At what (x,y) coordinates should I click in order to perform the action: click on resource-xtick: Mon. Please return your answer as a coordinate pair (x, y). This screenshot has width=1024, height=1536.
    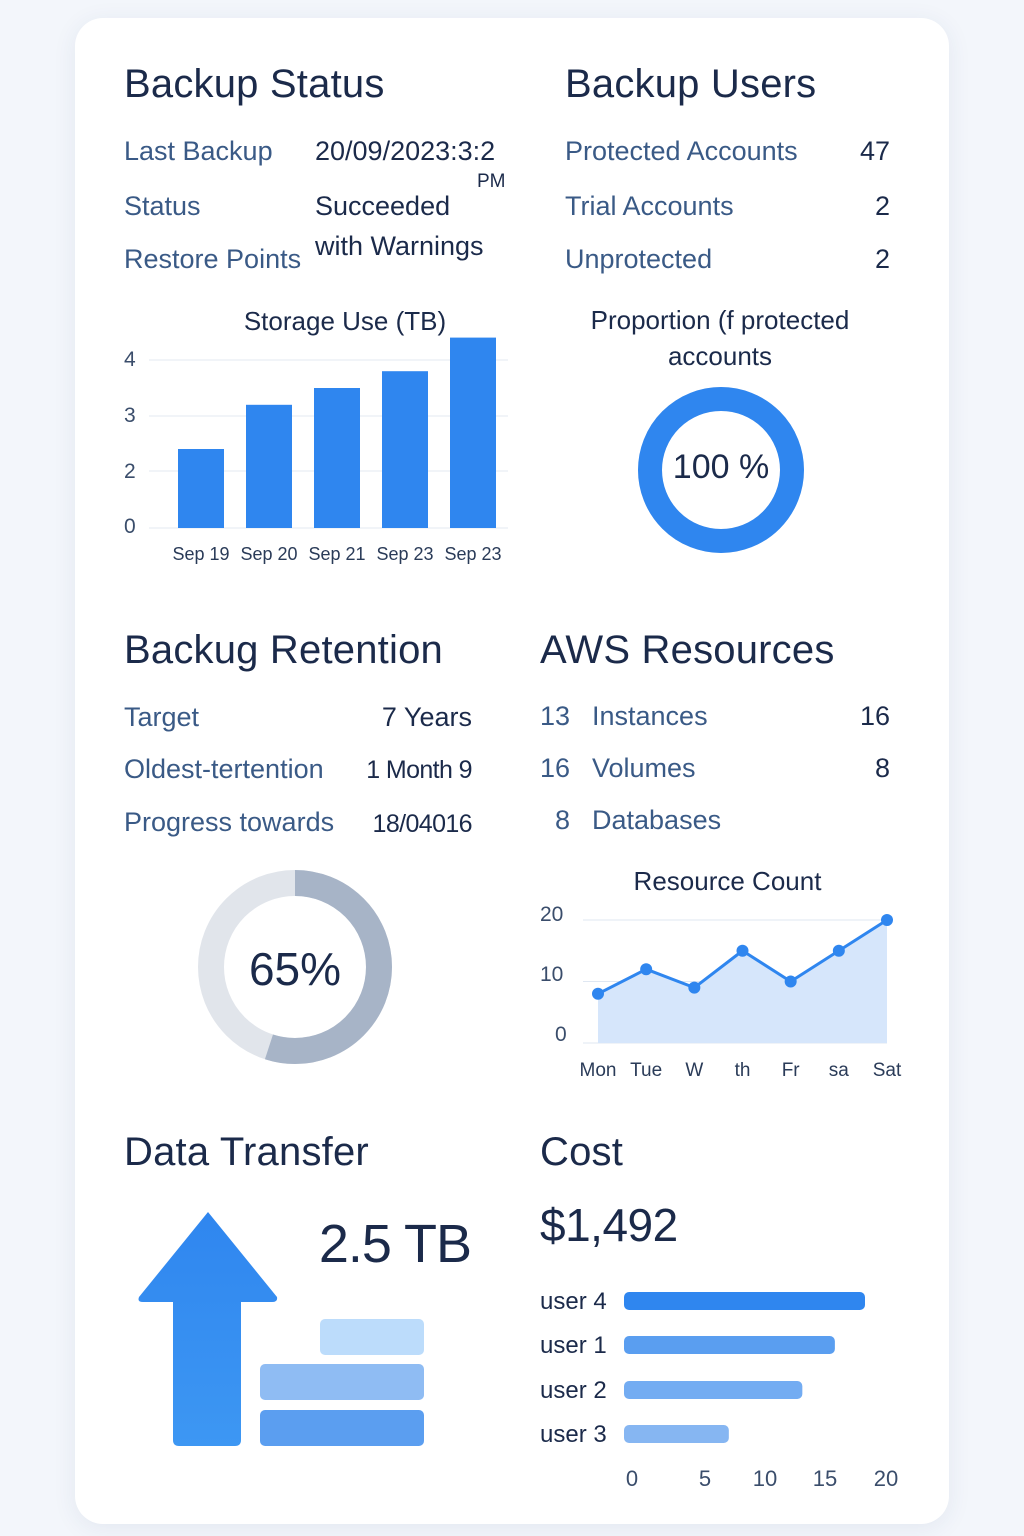
    Looking at the image, I should click on (598, 1070).